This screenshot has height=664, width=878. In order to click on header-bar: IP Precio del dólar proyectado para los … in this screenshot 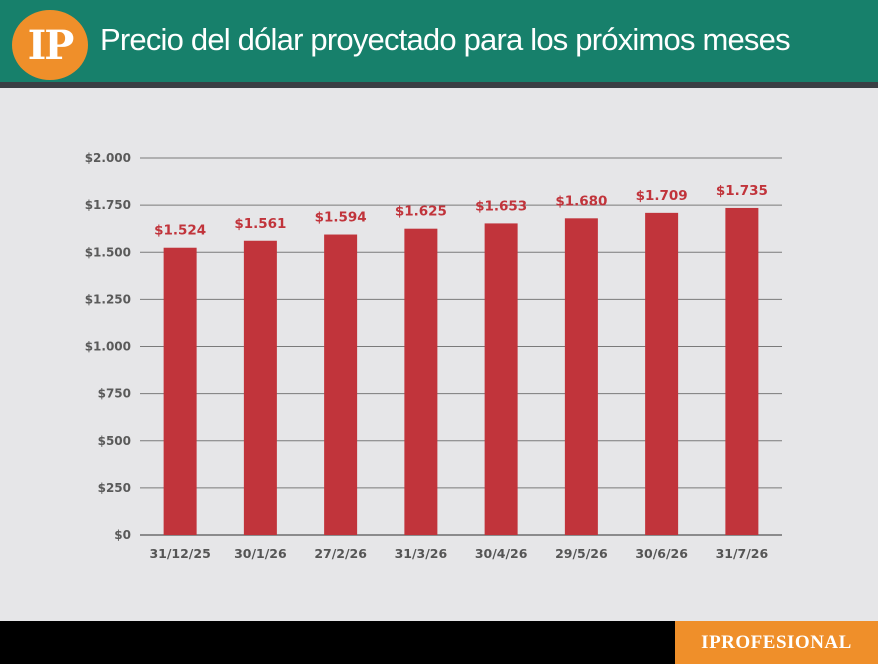, I will do `click(439, 41)`.